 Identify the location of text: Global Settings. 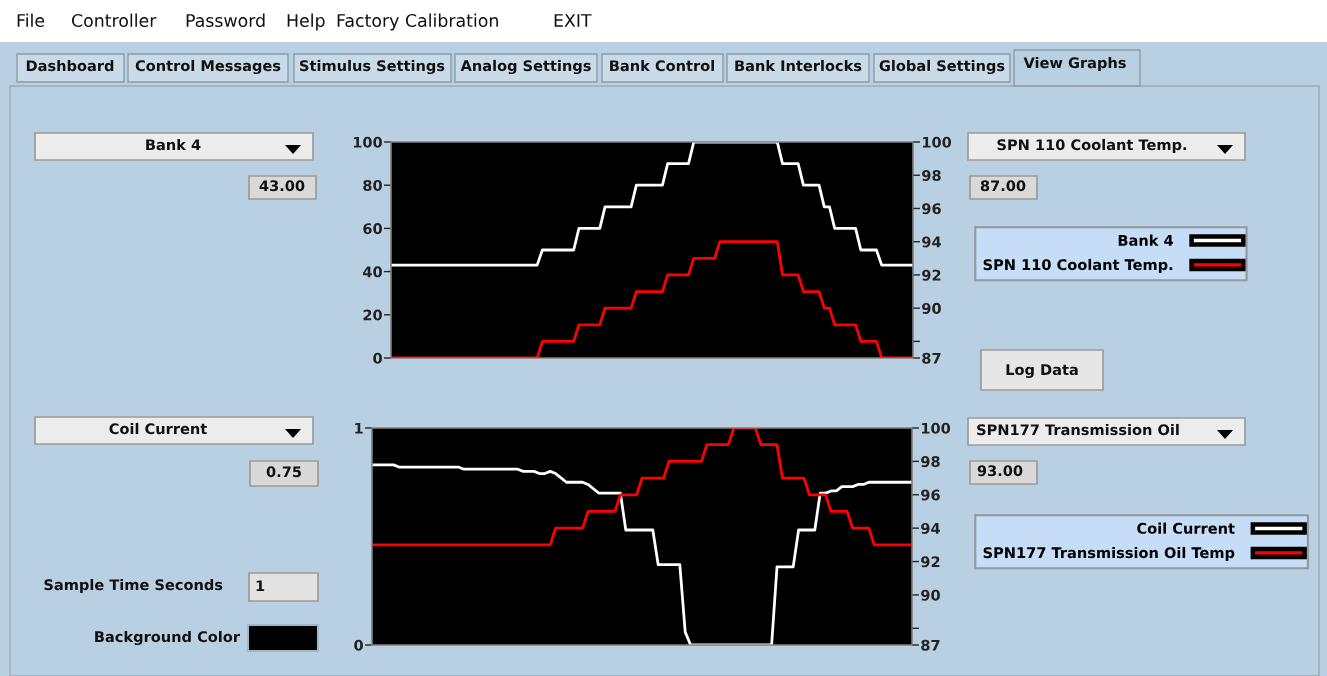
(942, 67).